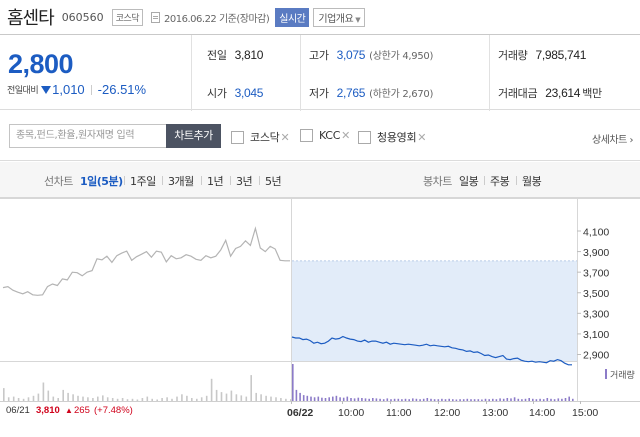  Describe the element at coordinates (143, 181) in the screenshot. I see `tab-1week: 1주일` at that location.